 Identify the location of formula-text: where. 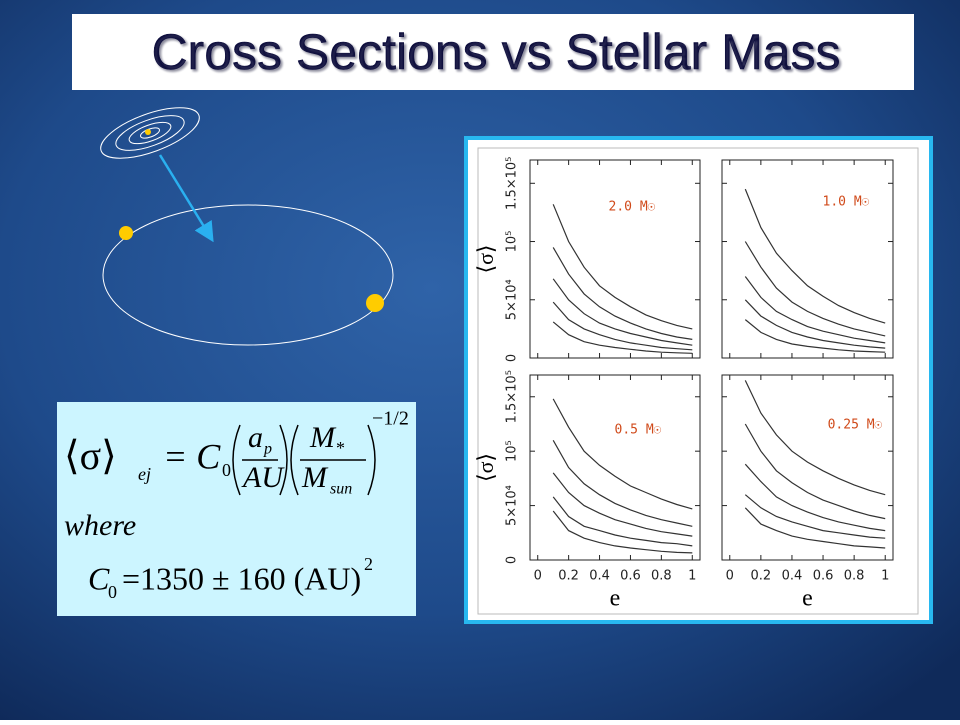
(100, 525).